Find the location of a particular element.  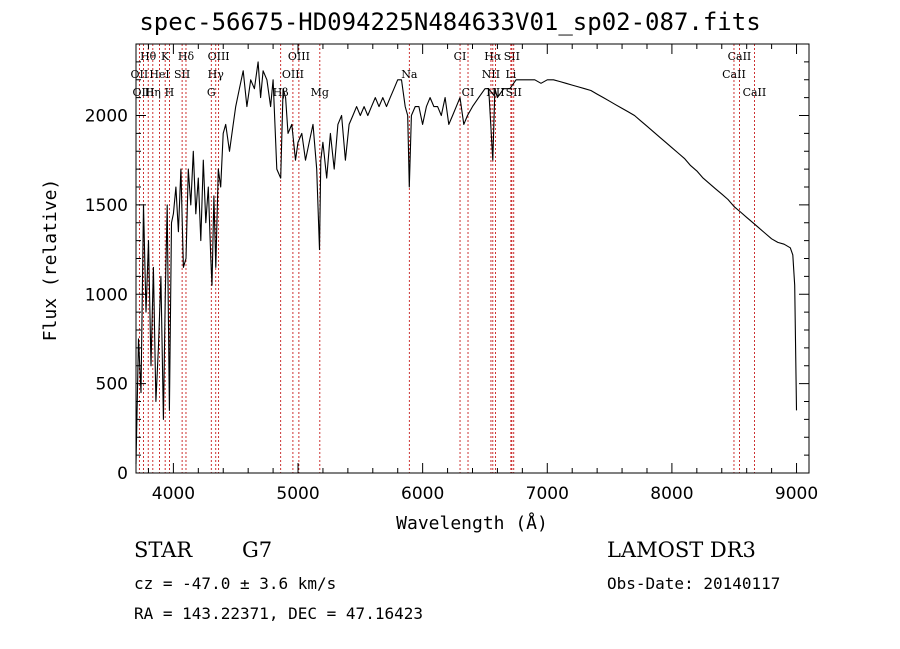

marker-label-11: G is located at coordinates (211, 92).